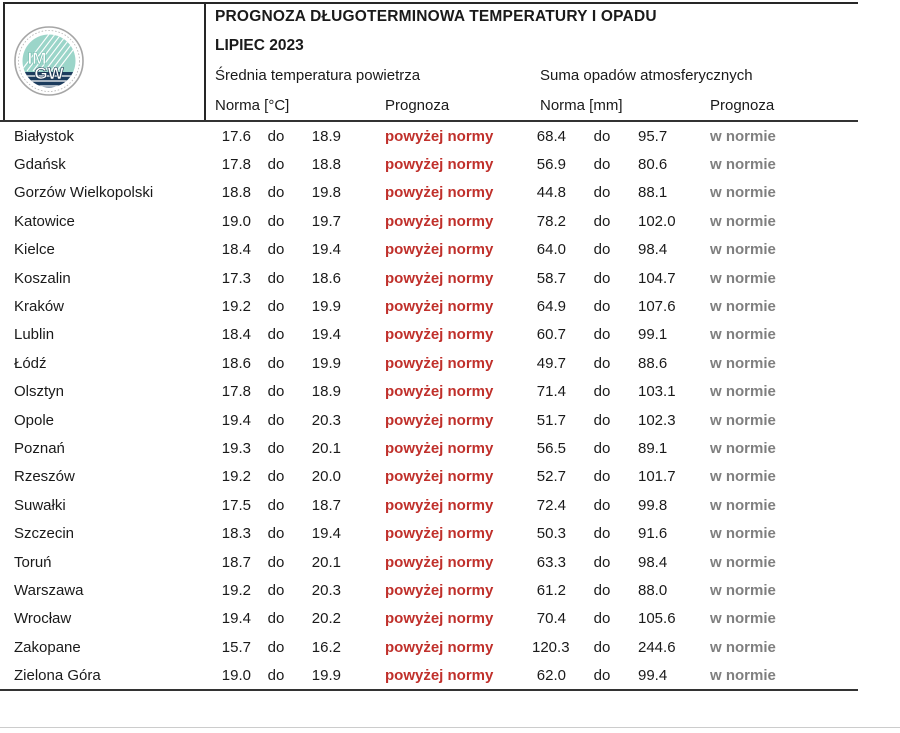 The height and width of the screenshot is (733, 900). I want to click on table-bottom-border, so click(429, 690).